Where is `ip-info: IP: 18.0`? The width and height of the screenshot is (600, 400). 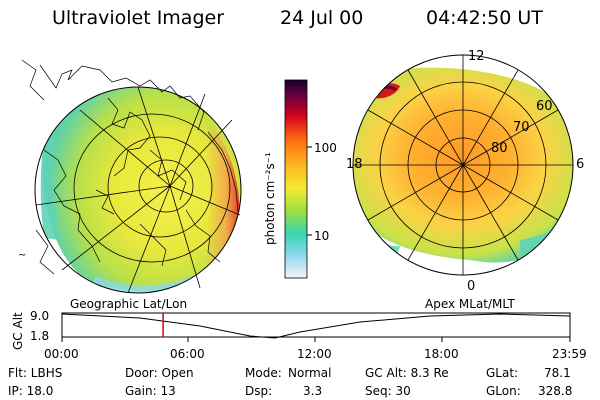 ip-info: IP: 18.0 is located at coordinates (31, 391).